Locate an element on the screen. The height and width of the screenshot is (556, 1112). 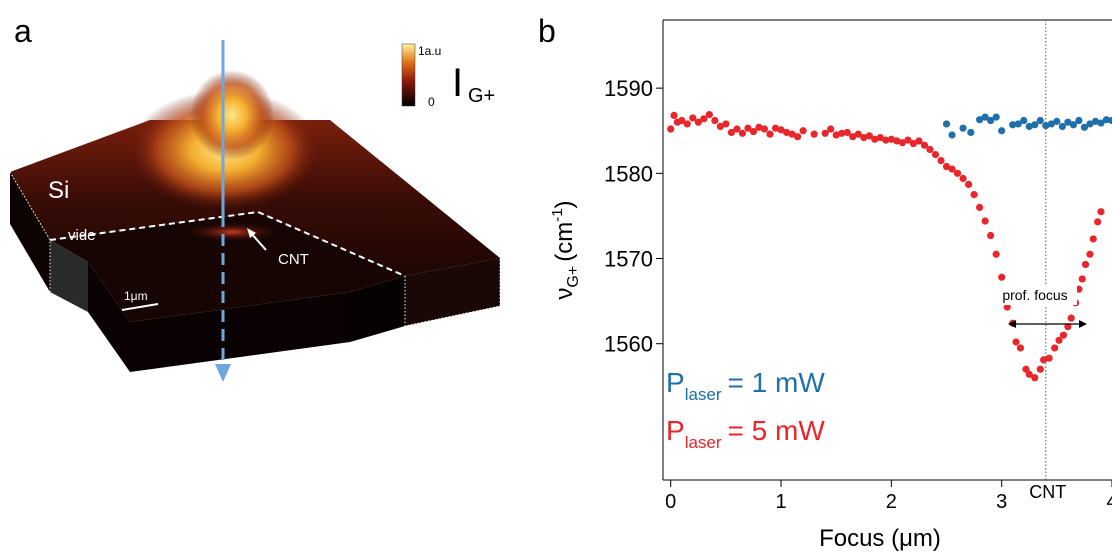
vide-label: vide is located at coordinates (82, 235).